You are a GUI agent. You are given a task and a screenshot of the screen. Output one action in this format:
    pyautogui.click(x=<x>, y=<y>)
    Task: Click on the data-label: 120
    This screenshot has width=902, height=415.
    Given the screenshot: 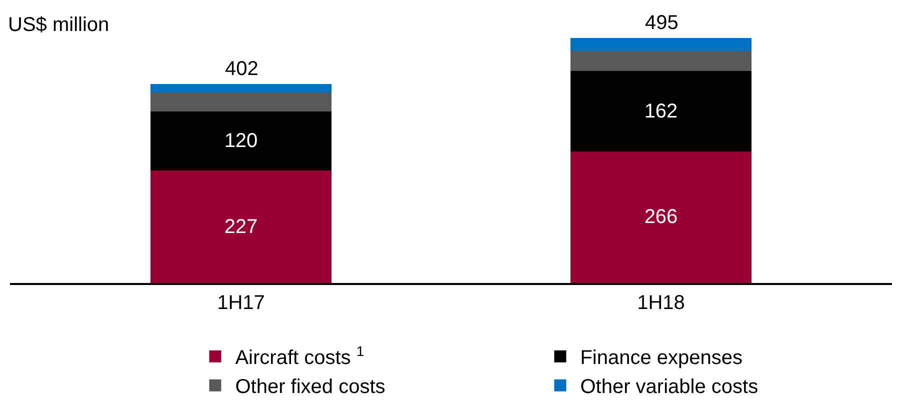 What is the action you would take?
    pyautogui.click(x=241, y=141)
    